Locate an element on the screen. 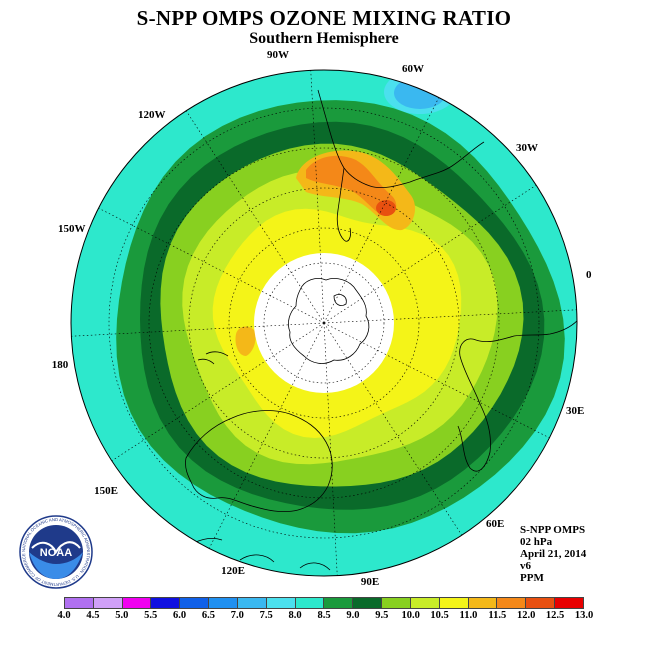  colorbar-tick-label: 8.5 is located at coordinates (324, 615).